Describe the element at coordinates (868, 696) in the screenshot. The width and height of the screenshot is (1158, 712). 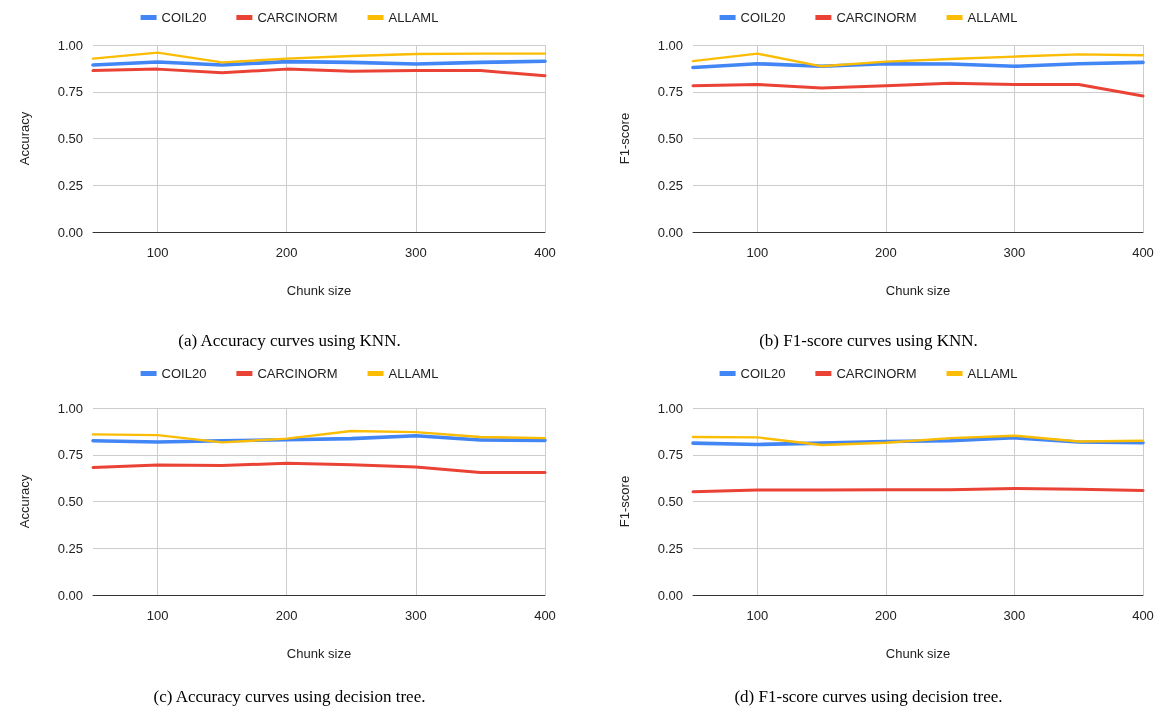
I see `text: (d) F1-score curves using decision tree.` at that location.